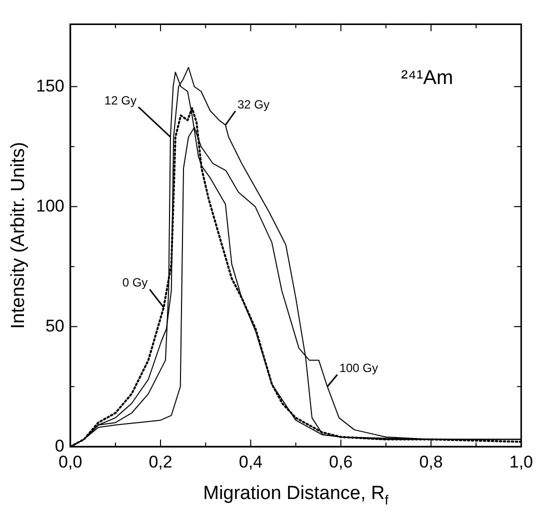  What do you see at coordinates (160, 462) in the screenshot?
I see `x-tick-label: 0,2` at bounding box center [160, 462].